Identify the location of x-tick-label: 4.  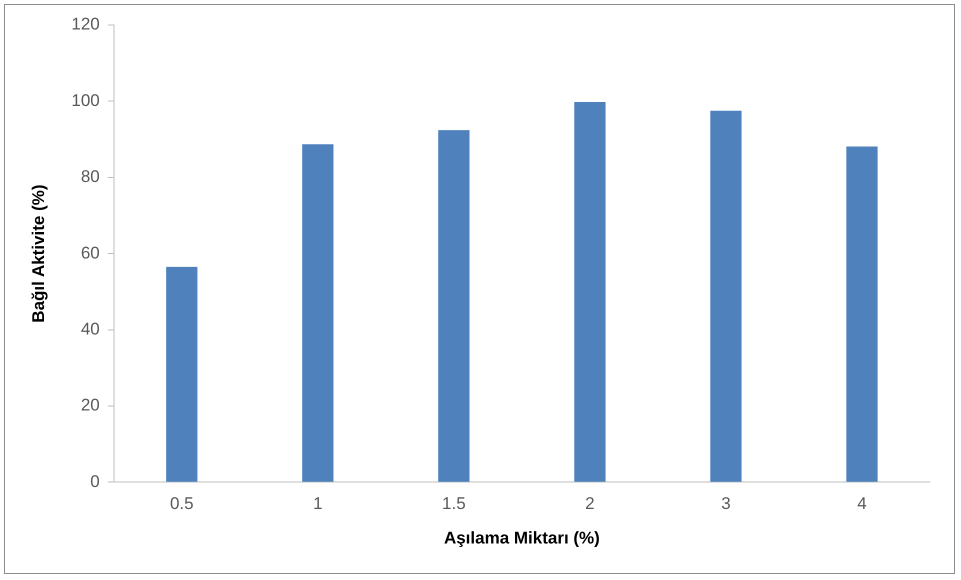
(862, 504).